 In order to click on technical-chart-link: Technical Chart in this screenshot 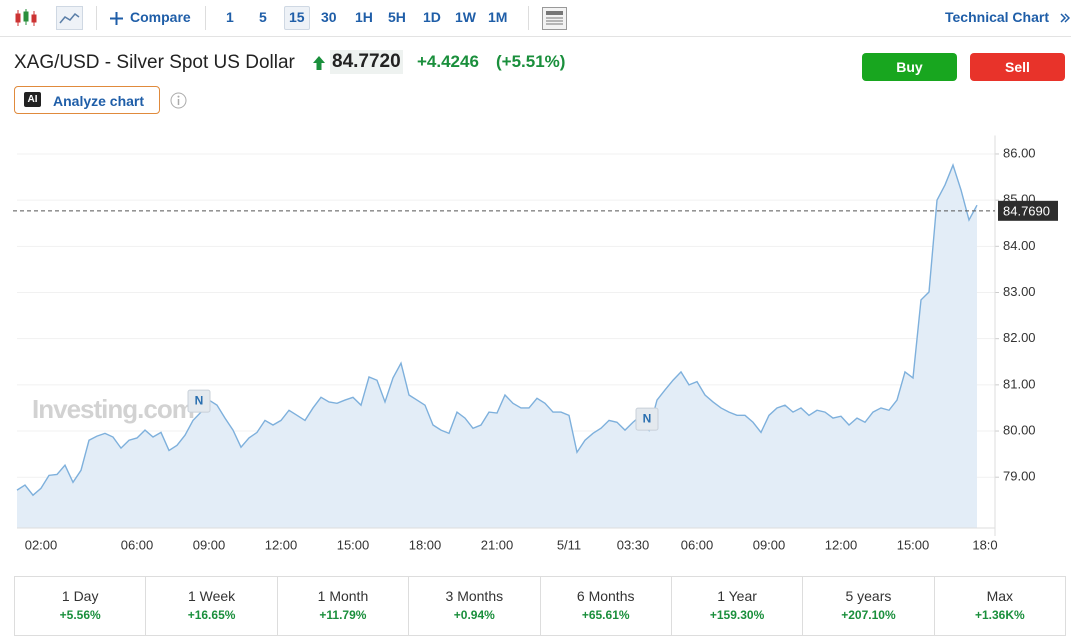, I will do `click(997, 17)`.